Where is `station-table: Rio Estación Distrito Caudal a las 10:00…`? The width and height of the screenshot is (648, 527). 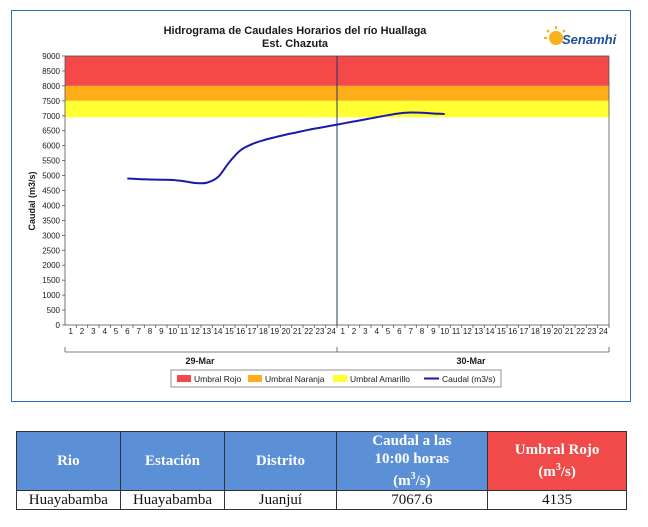
station-table: Rio Estación Distrito Caudal a las 10:00… is located at coordinates (321, 470).